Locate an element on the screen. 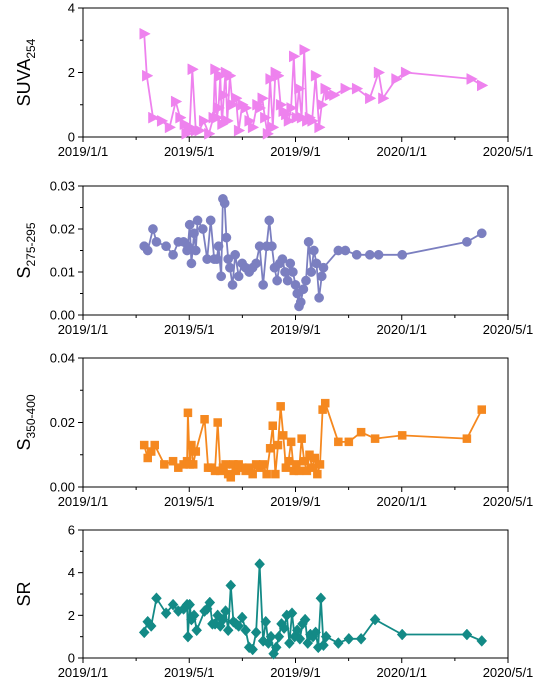 The width and height of the screenshot is (536, 686). sr-y-tick-label: 4 is located at coordinates (71, 572).